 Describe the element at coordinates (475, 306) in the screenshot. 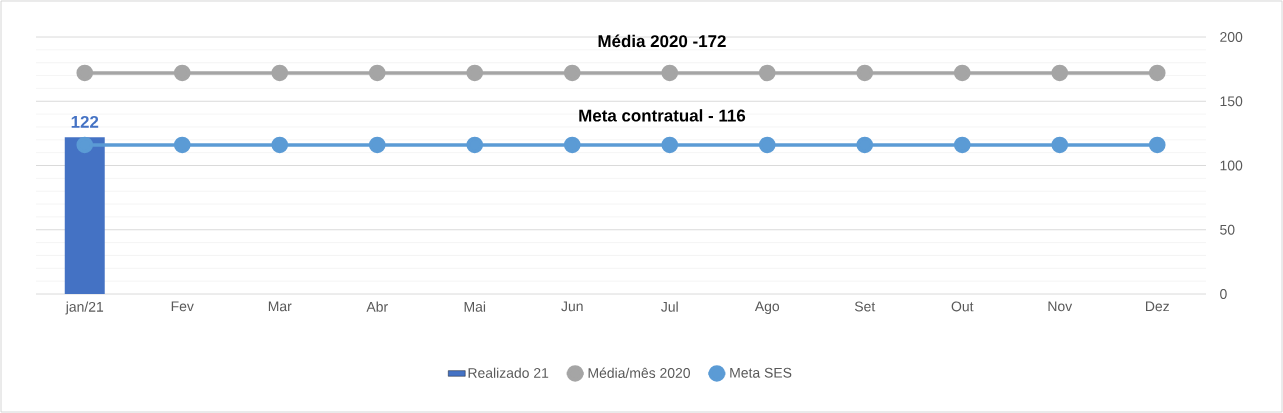

I see `x-tick-label: Mai` at that location.